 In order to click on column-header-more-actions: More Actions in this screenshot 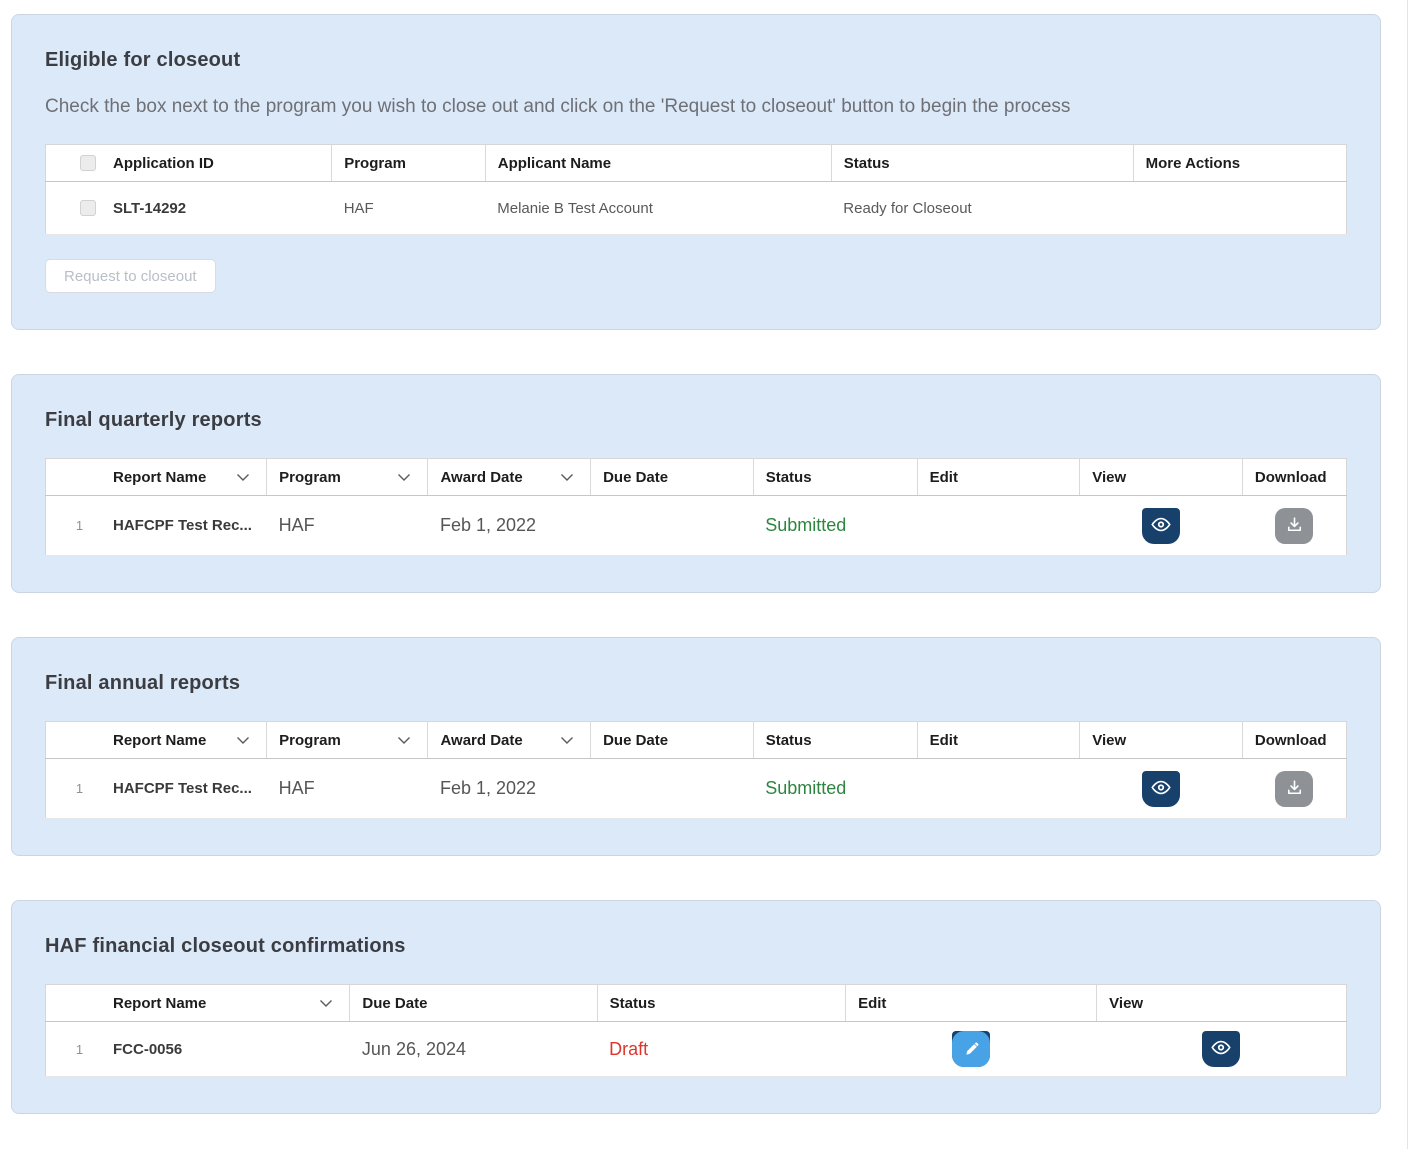, I will do `click(1239, 163)`.